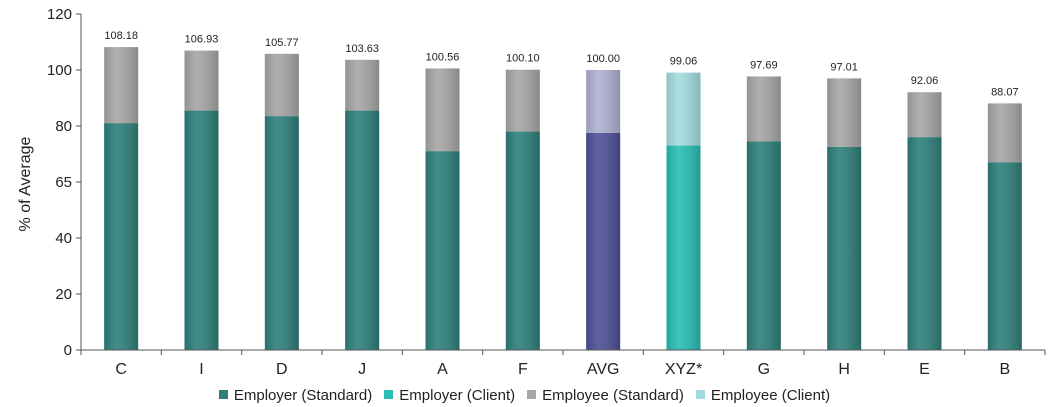  I want to click on legend-item: Employer (Standard), so click(295, 395).